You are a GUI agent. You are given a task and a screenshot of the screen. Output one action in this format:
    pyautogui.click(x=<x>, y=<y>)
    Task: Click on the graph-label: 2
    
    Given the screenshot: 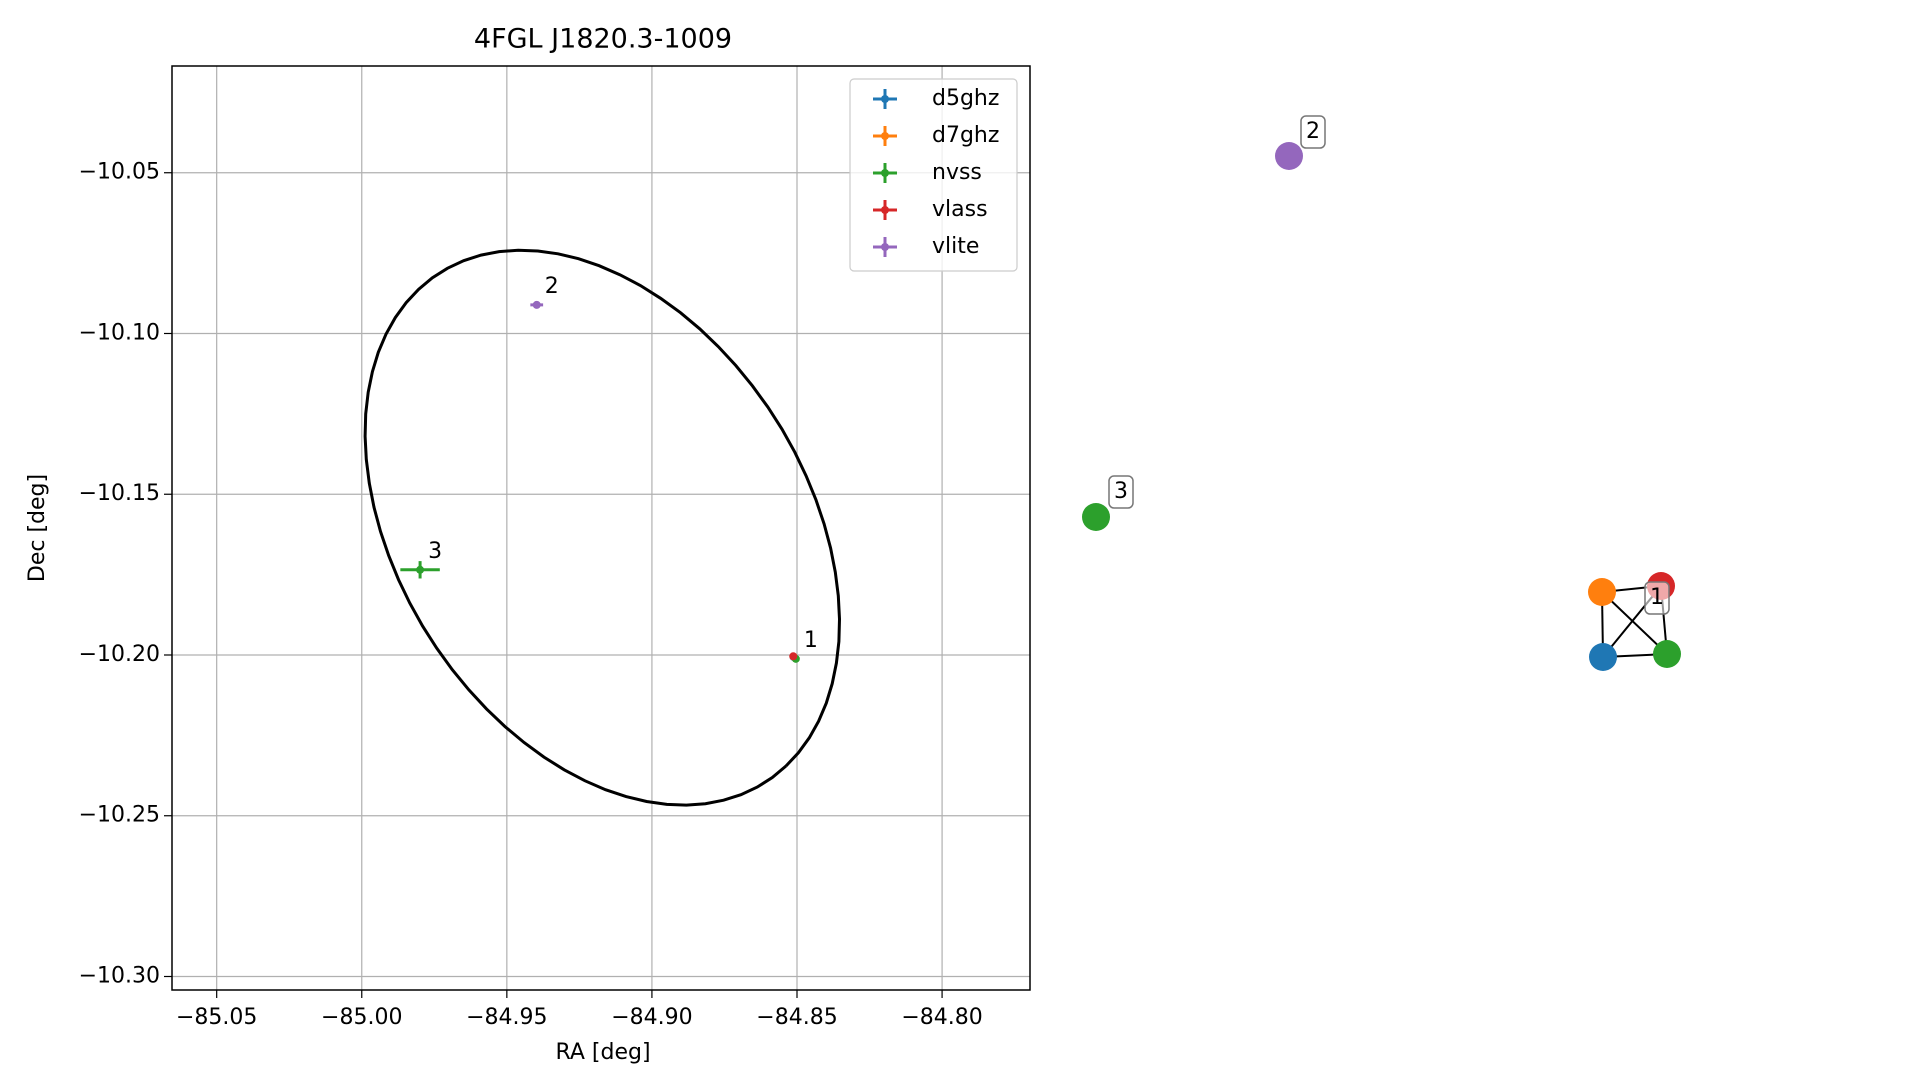 What is the action you would take?
    pyautogui.click(x=1313, y=131)
    